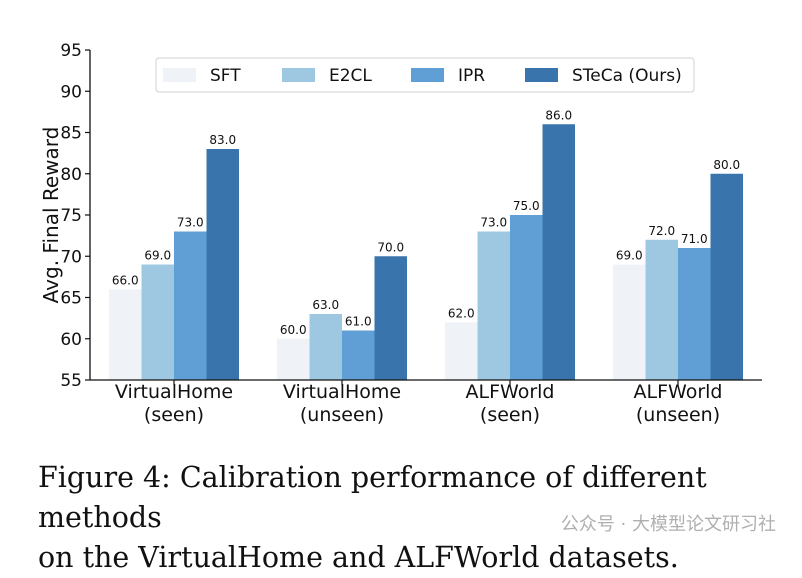  Describe the element at coordinates (71, 216) in the screenshot. I see `y-tick-label: 75` at that location.